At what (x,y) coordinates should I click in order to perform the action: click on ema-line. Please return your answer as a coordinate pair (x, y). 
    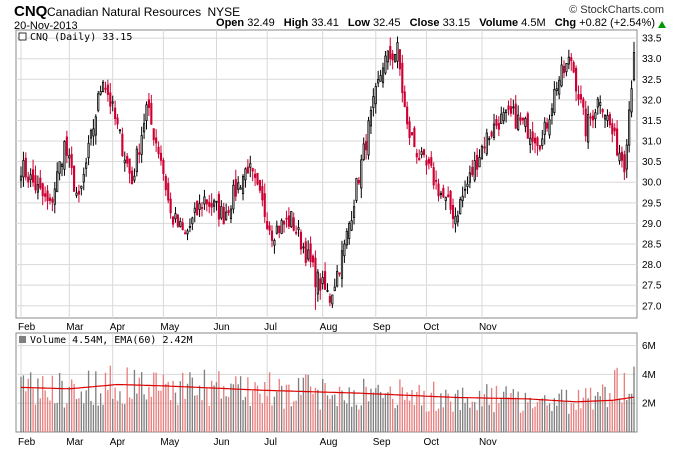
    Looking at the image, I should click on (327, 393).